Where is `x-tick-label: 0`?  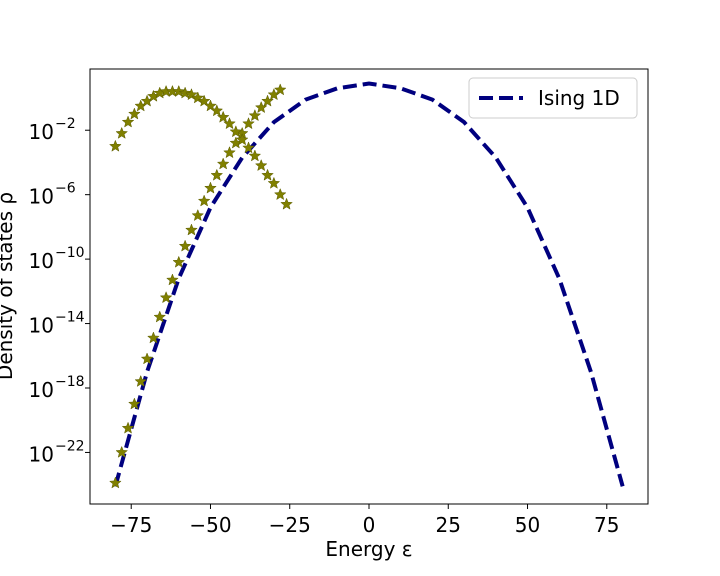
x-tick-label: 0 is located at coordinates (369, 525).